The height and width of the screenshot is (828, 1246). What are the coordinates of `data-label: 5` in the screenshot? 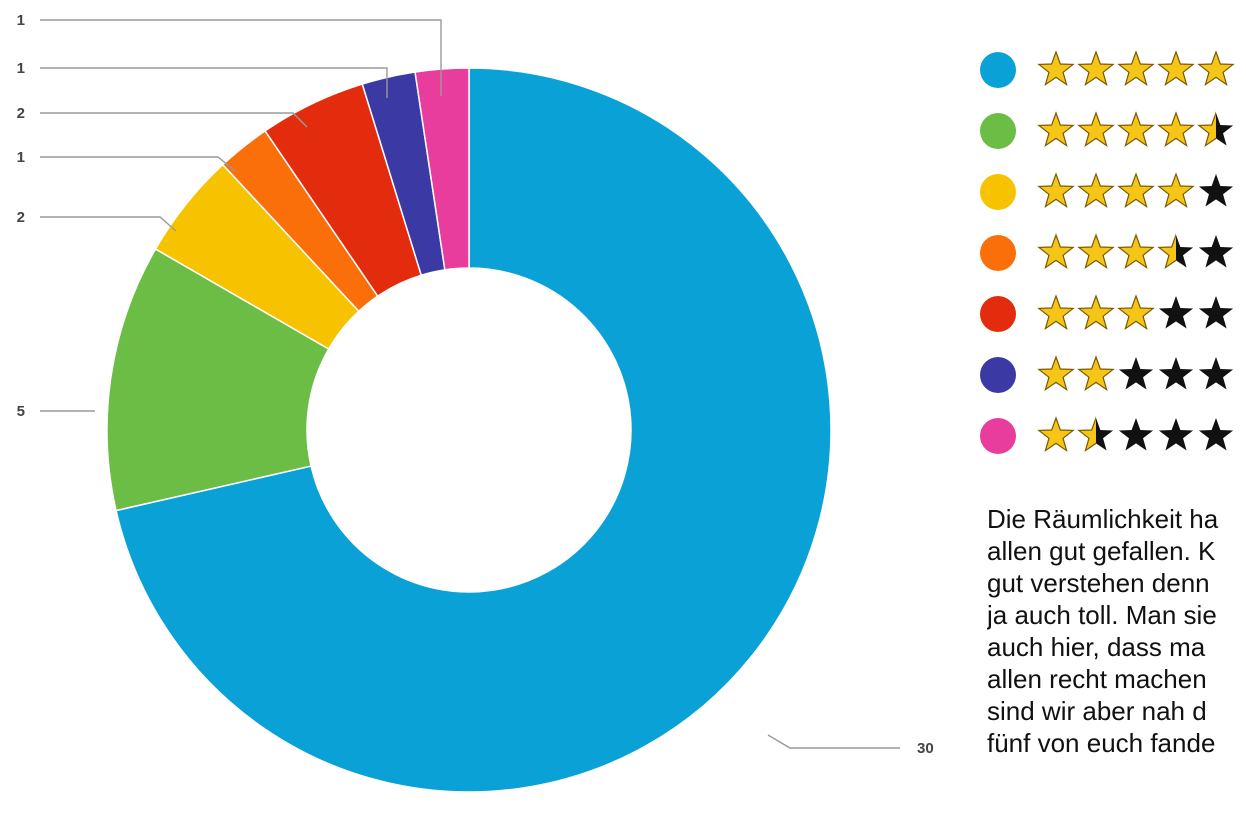 It's located at (21, 411).